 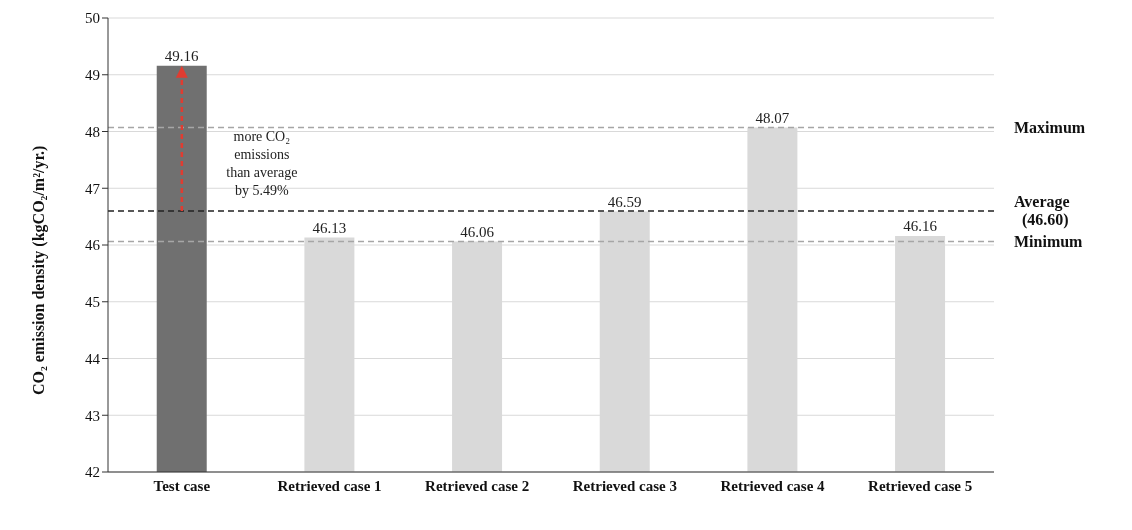 What do you see at coordinates (93, 358) in the screenshot?
I see `y-tick-label: 44` at bounding box center [93, 358].